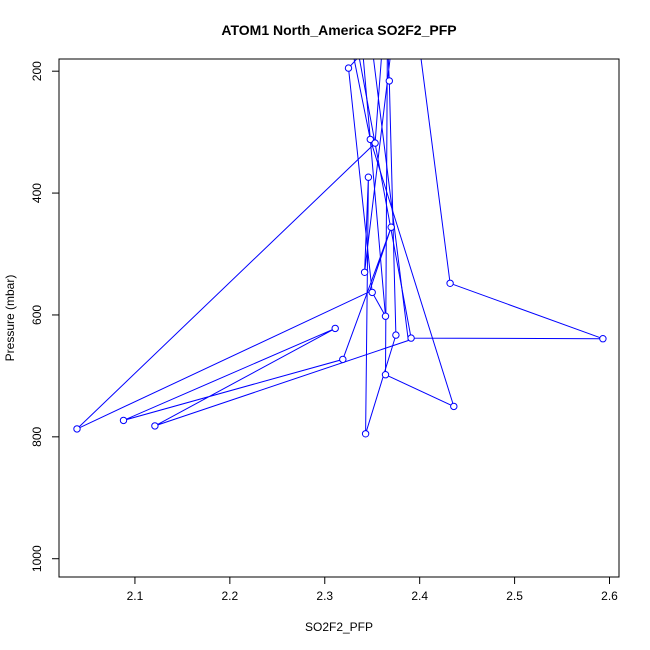 The width and height of the screenshot is (650, 650). I want to click on x-tick-label: 2.1, so click(135, 596).